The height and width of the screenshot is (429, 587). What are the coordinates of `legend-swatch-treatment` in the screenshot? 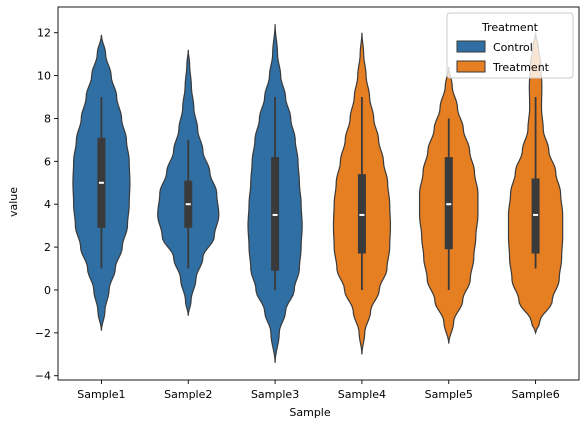 It's located at (471, 66).